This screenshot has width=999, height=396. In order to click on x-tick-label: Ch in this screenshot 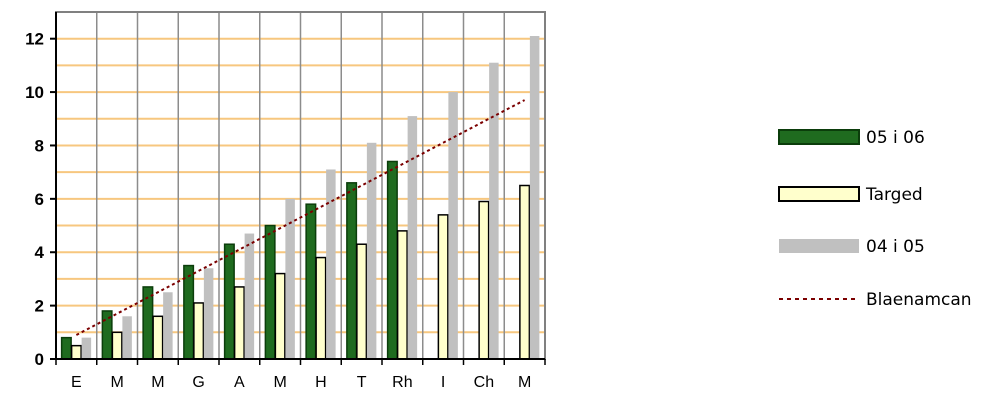, I will do `click(484, 382)`.